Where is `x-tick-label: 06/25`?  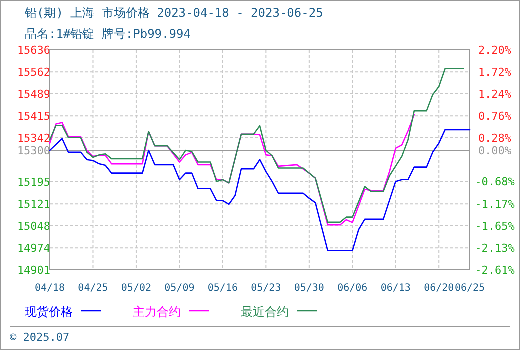 x-tick-label: 06/25 is located at coordinates (470, 288).